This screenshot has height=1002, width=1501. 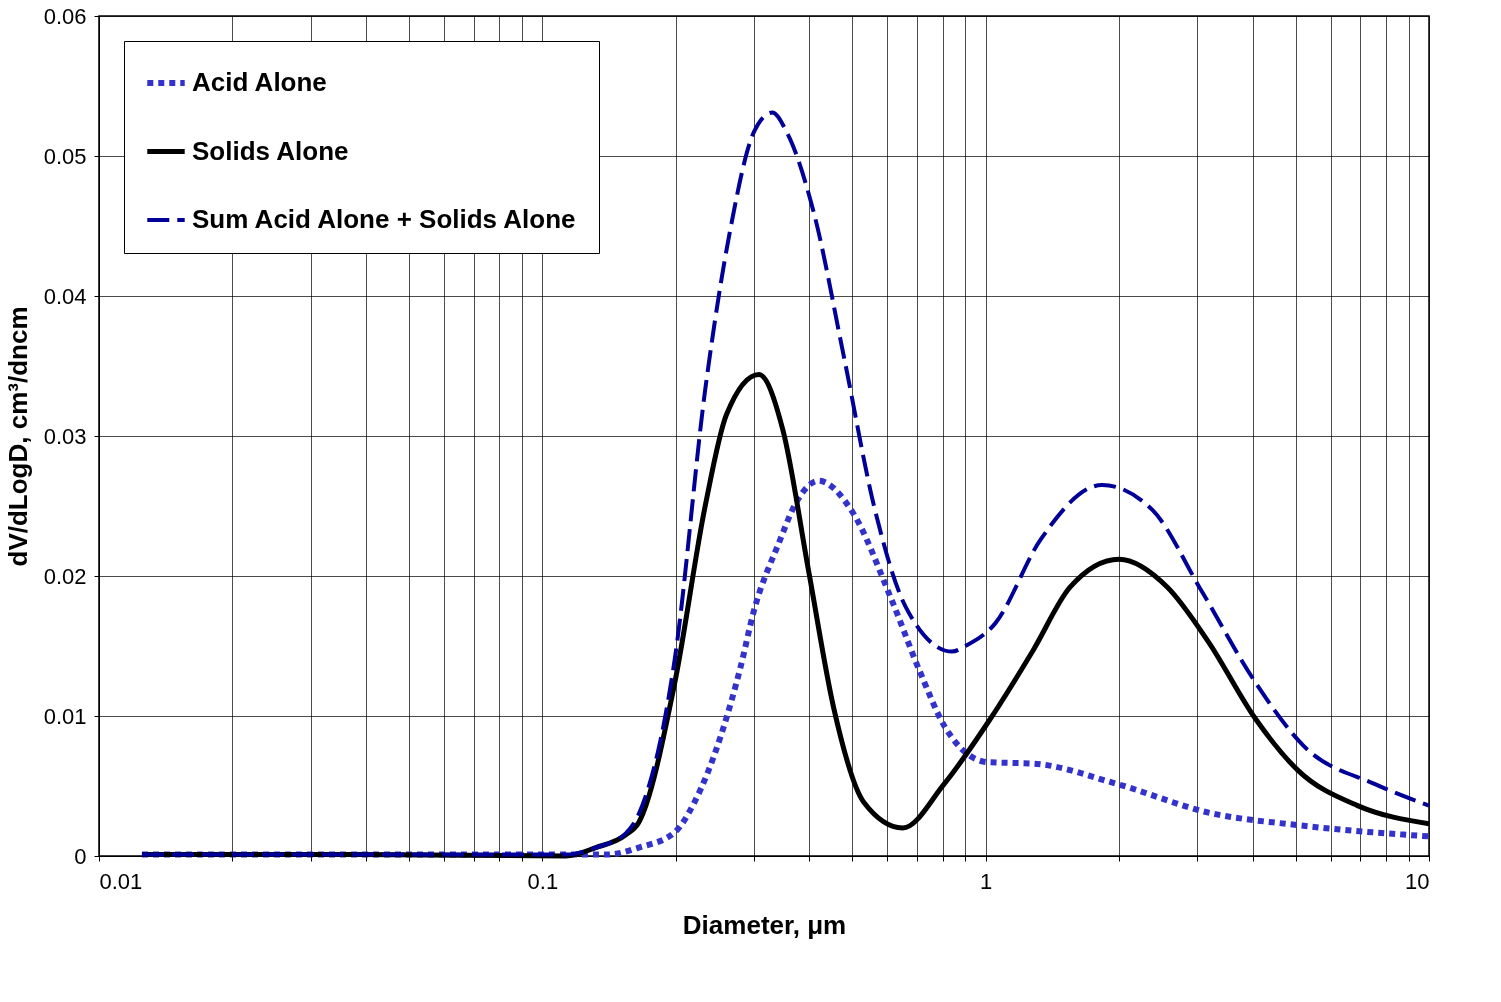 What do you see at coordinates (17, 436) in the screenshot?
I see `y-axis-title: dV/dLogD, cm³/dncm` at bounding box center [17, 436].